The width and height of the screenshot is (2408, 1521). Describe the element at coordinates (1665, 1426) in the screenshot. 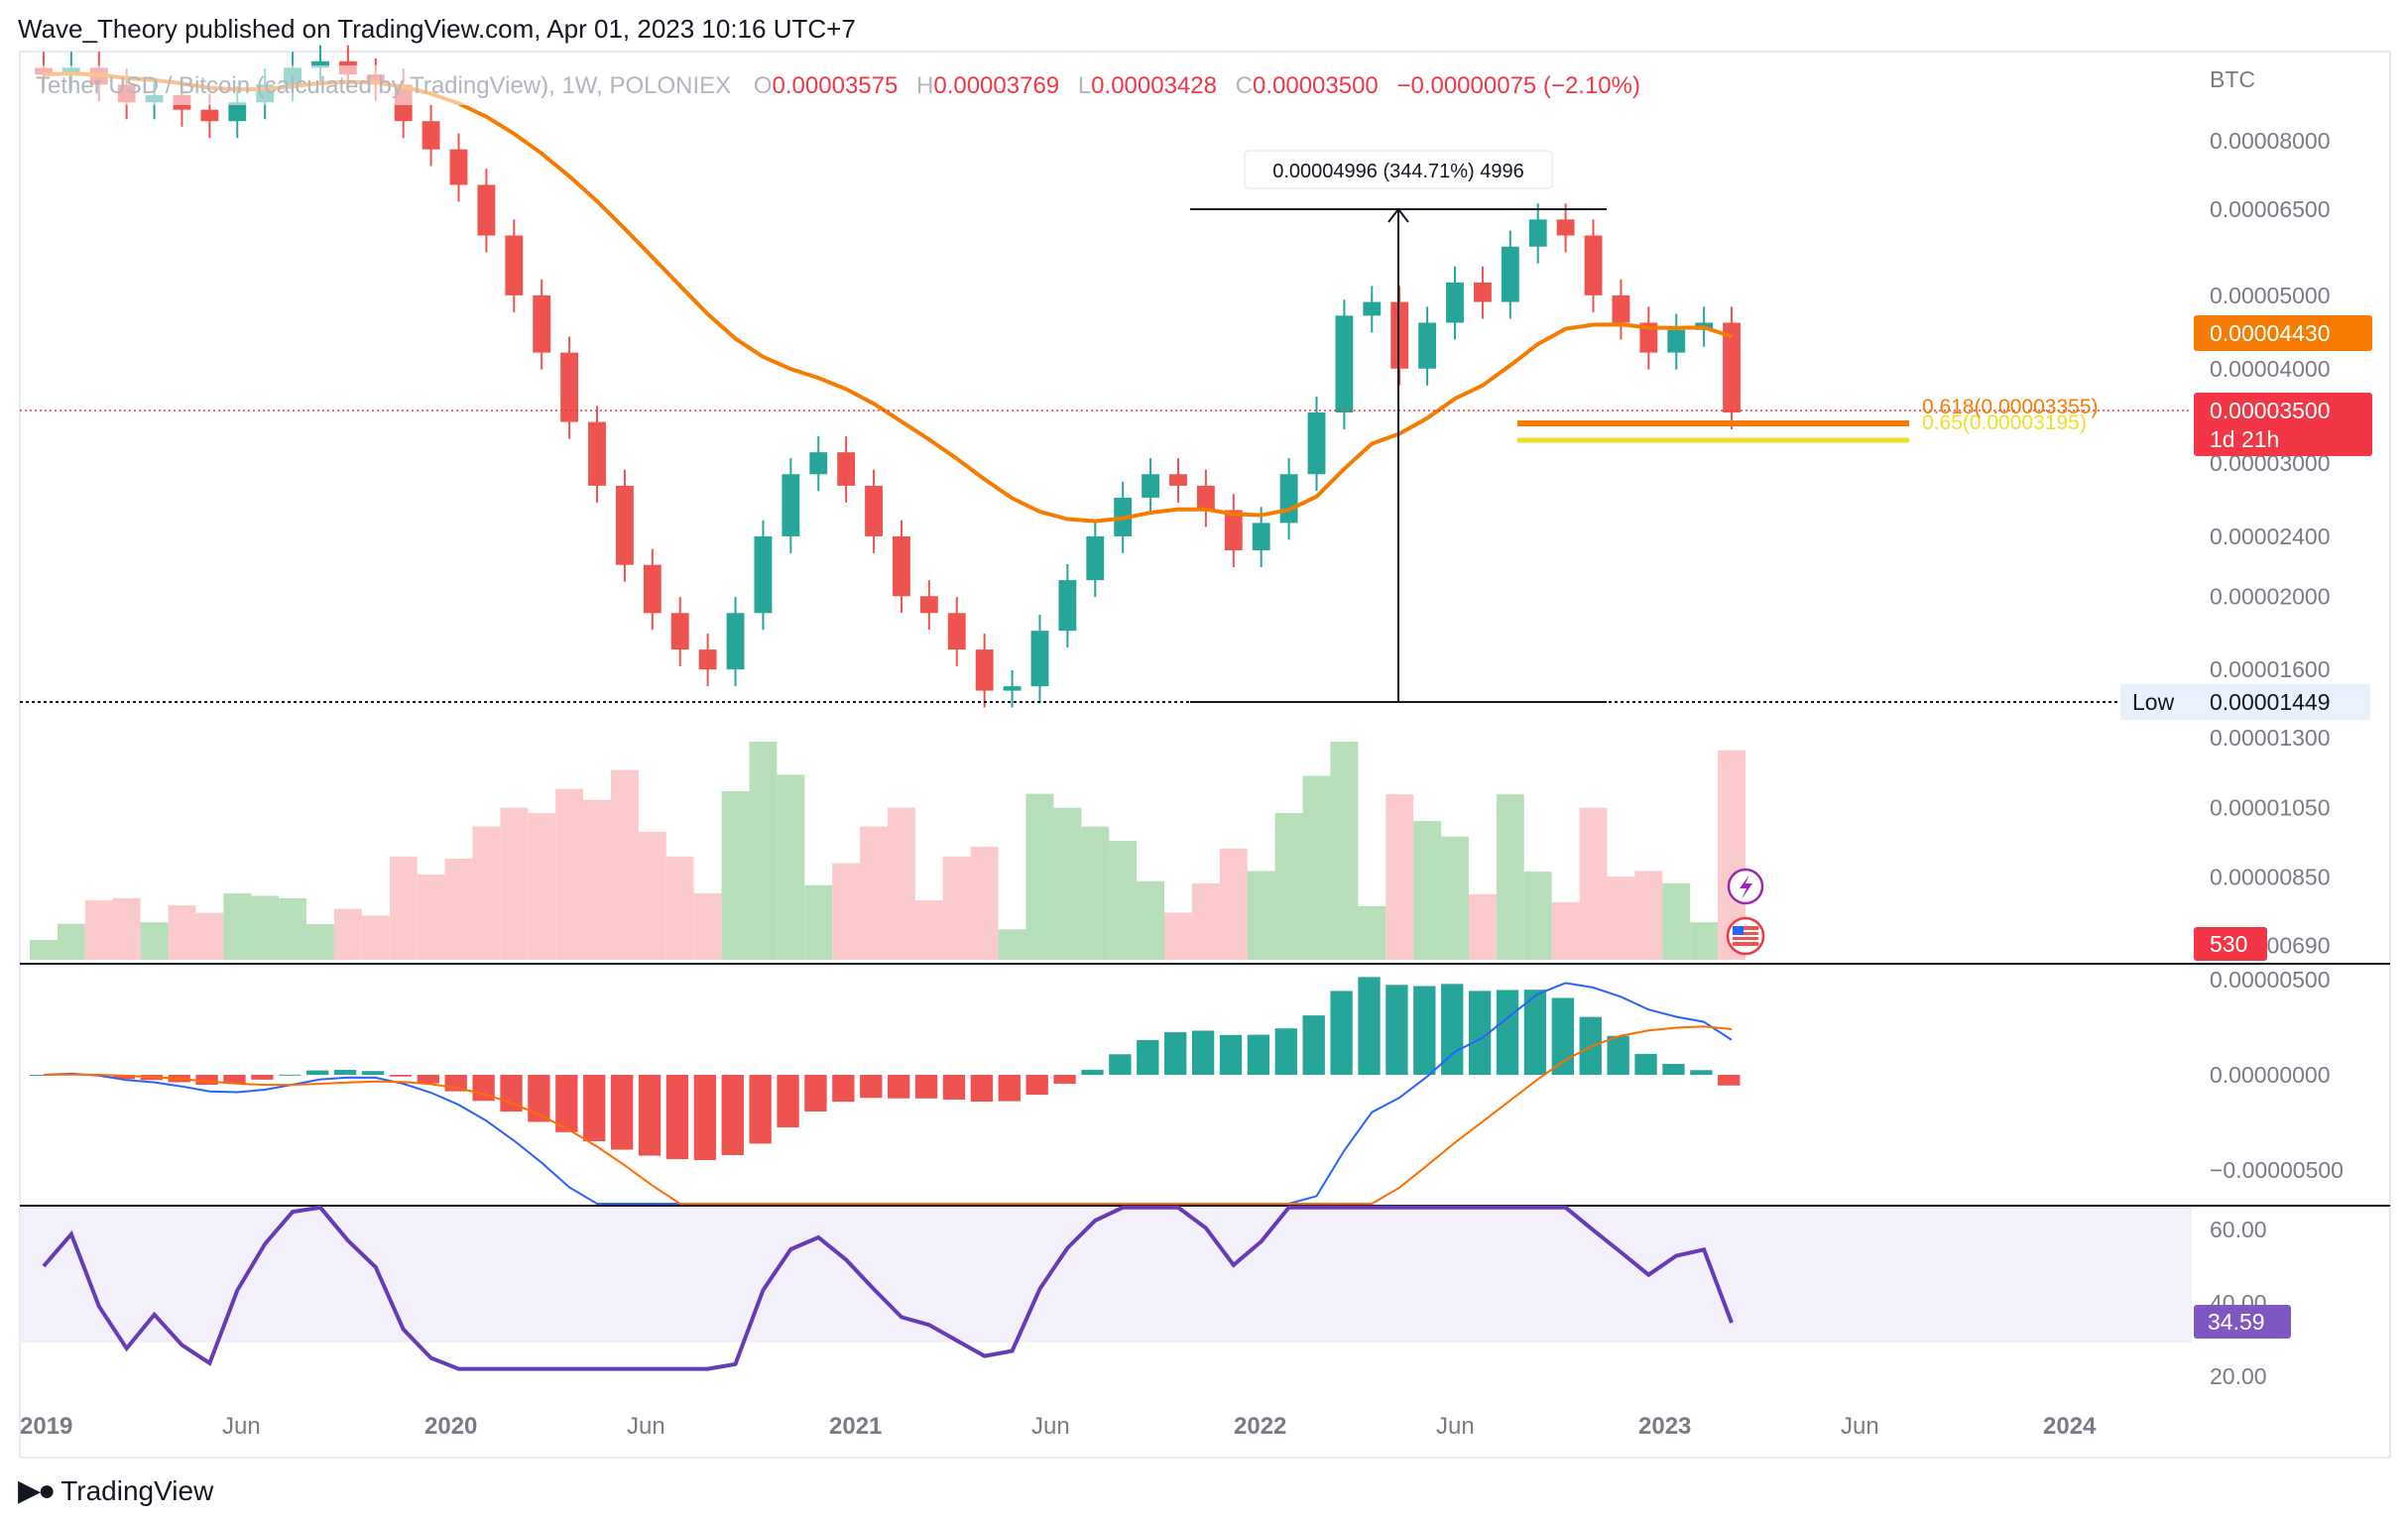

I see `time-axis-tick: 2023` at that location.